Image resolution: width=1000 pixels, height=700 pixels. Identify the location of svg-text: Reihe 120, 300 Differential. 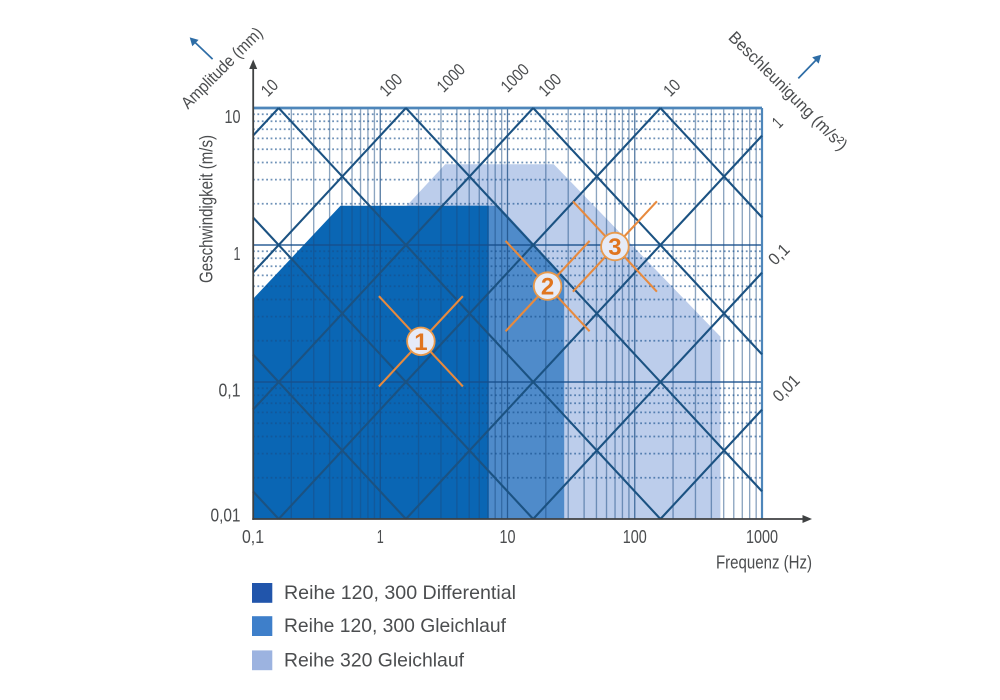
(400, 593).